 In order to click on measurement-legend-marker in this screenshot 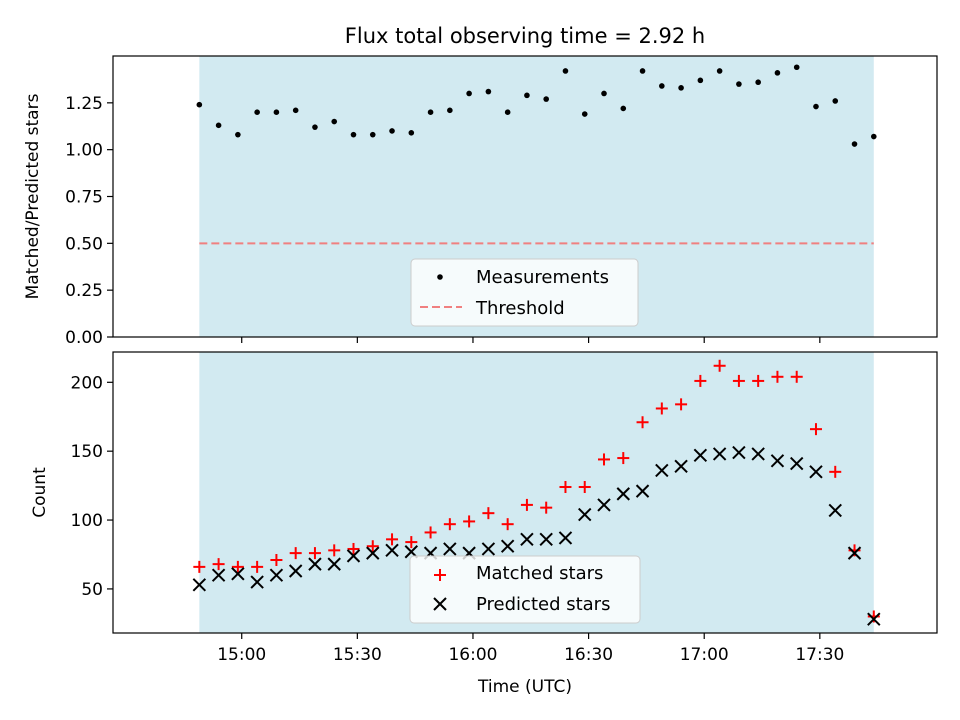, I will do `click(440, 277)`.